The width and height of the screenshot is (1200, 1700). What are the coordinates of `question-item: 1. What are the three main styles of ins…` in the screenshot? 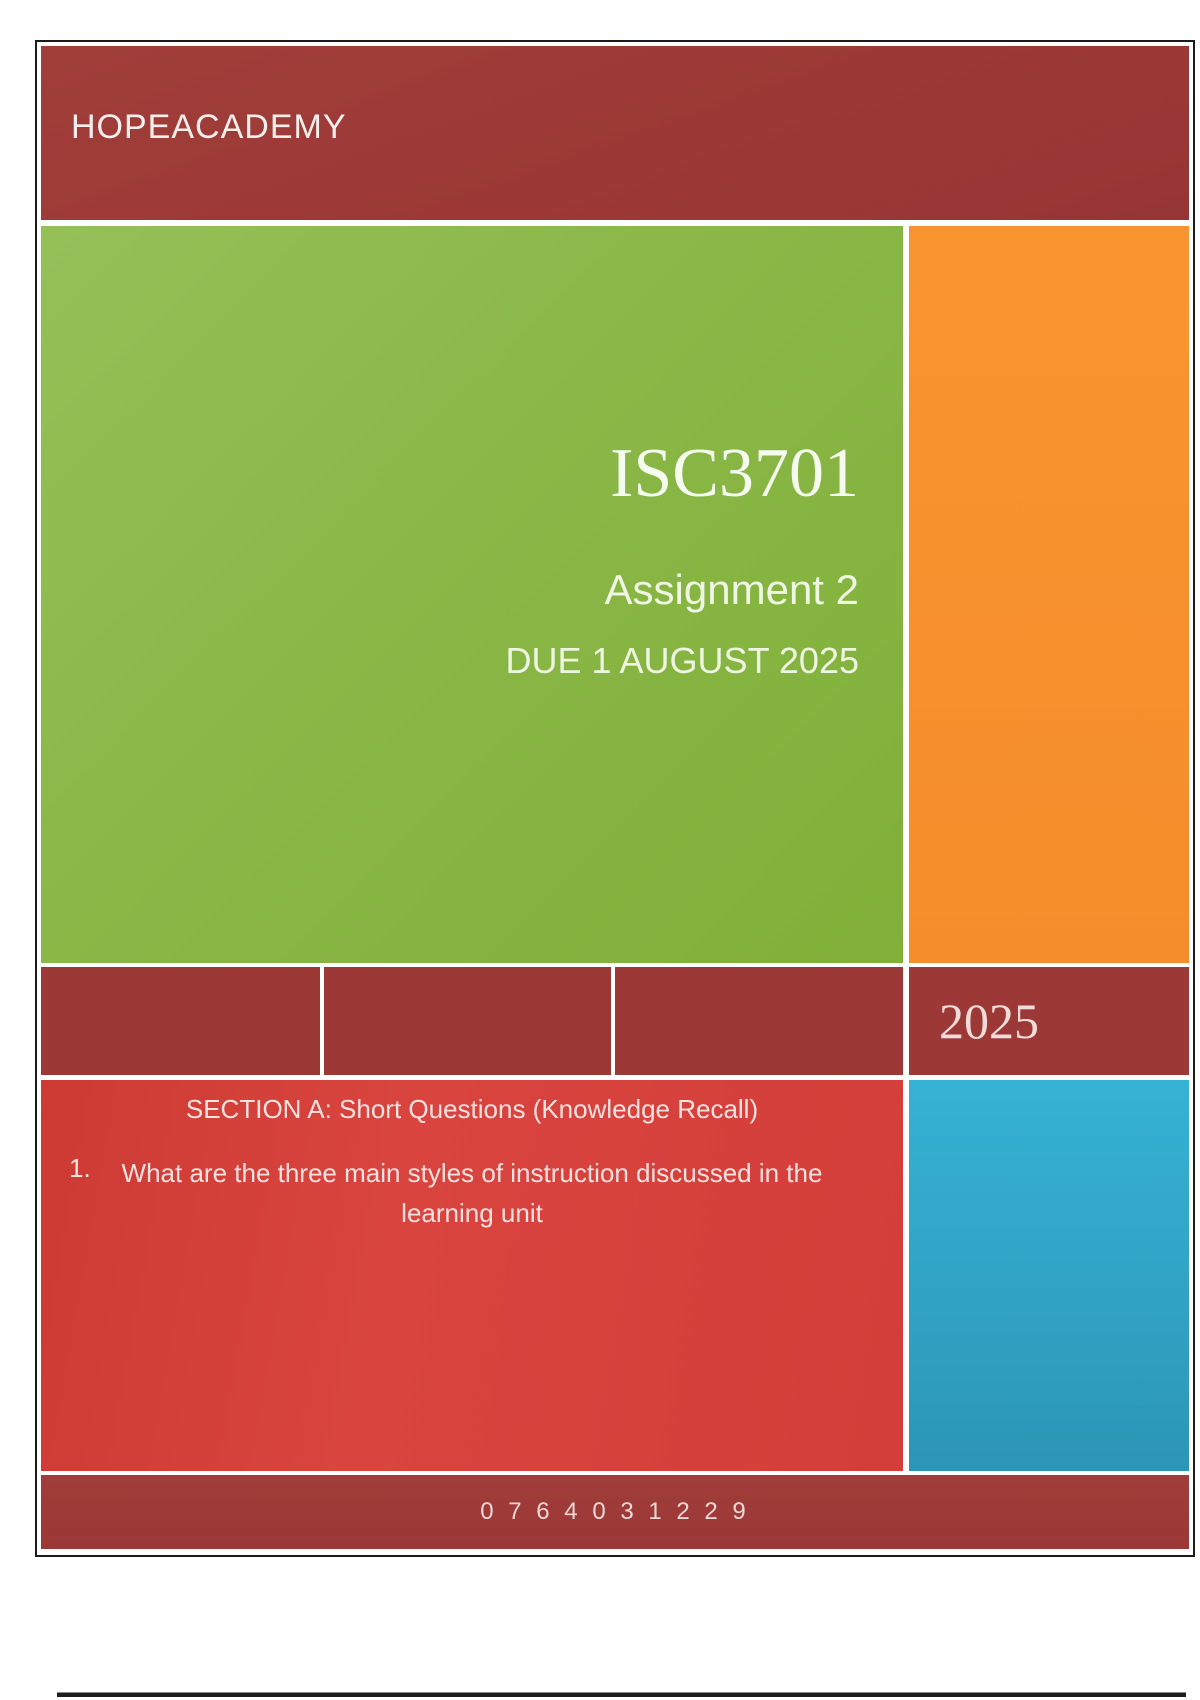 It's located at (472, 1193).